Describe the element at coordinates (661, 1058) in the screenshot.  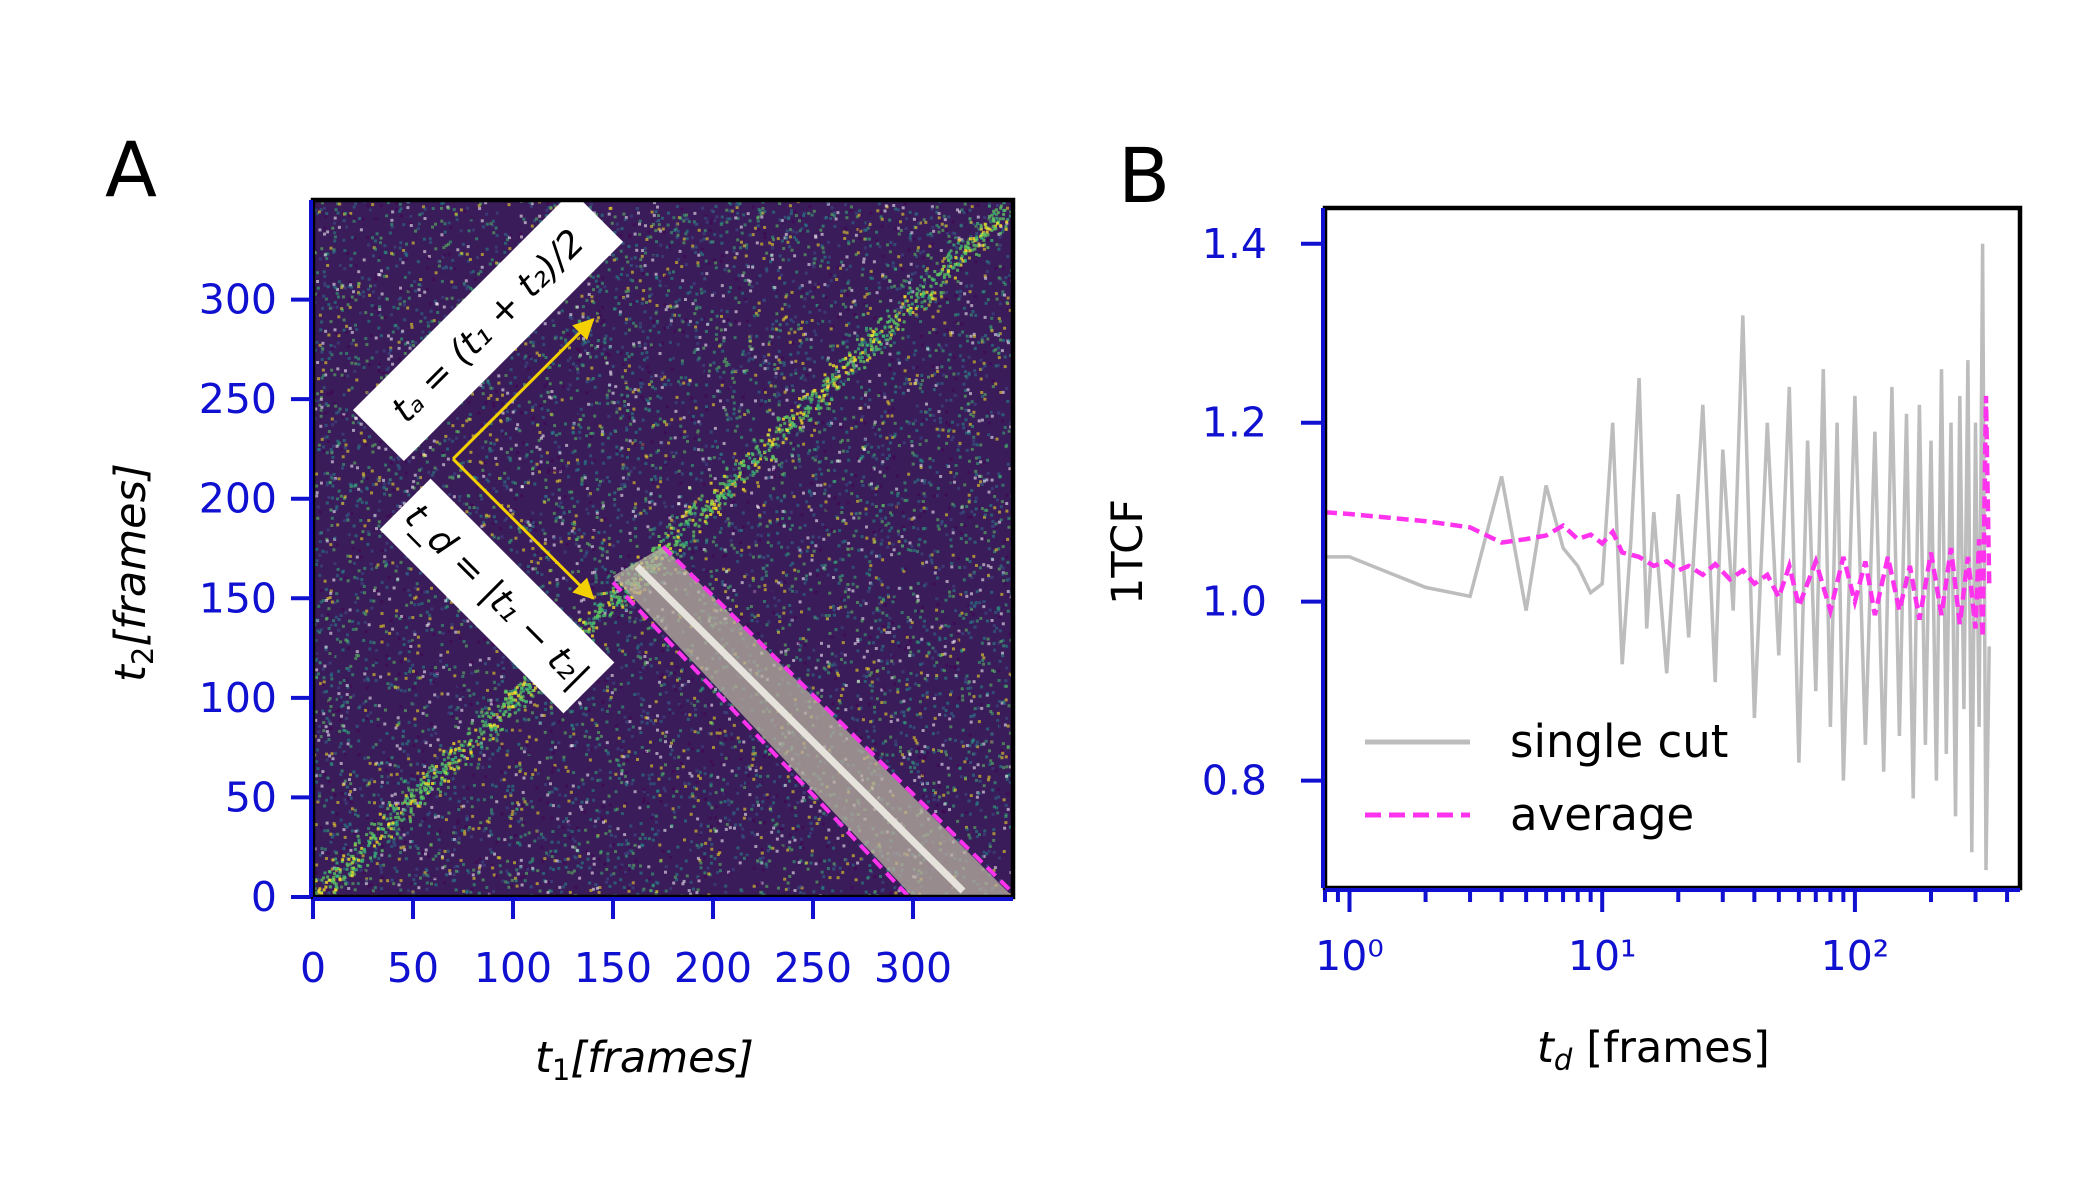
I see `heatmap-x-unit: [frames]` at that location.